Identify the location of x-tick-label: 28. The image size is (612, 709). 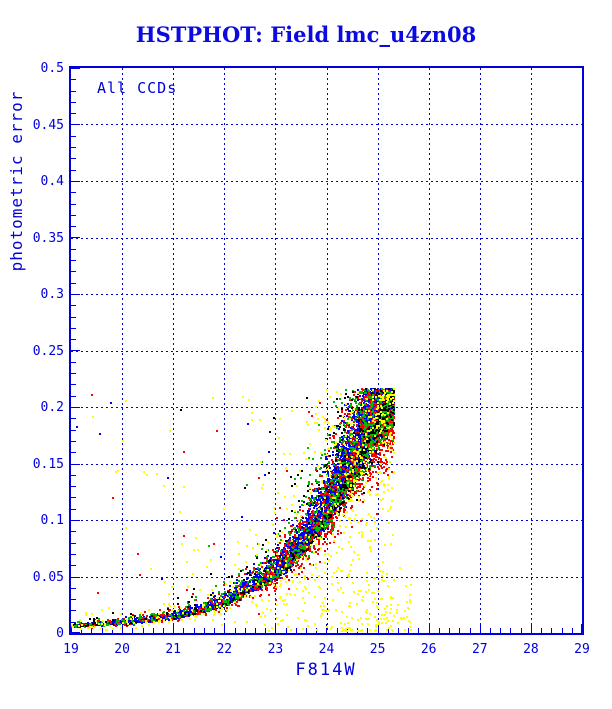
(531, 649).